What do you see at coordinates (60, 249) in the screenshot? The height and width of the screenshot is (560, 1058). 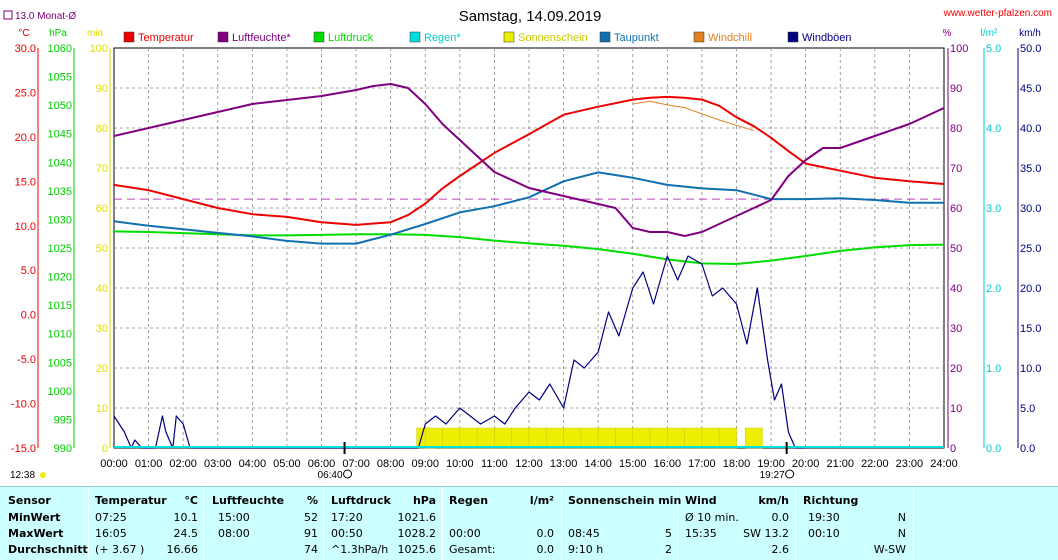 I see `pressure-axis-tick-label: 1025` at bounding box center [60, 249].